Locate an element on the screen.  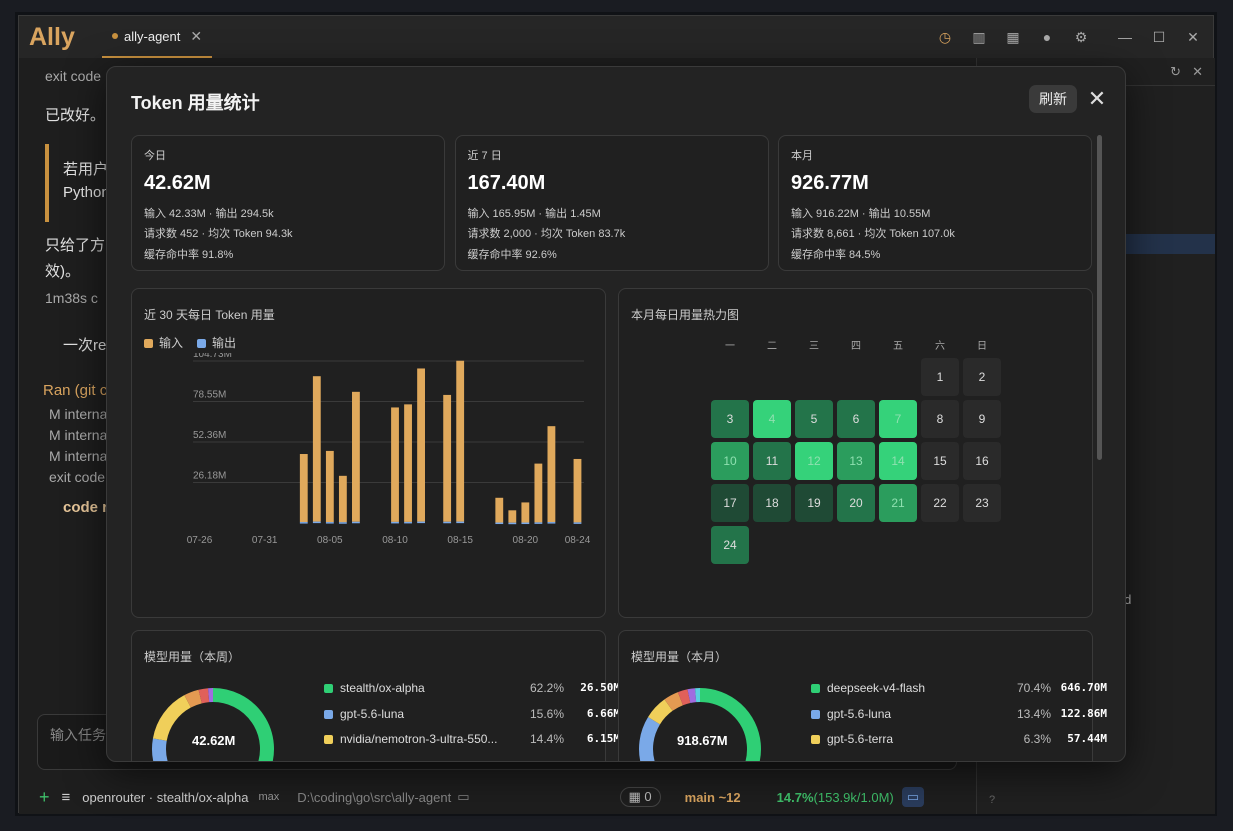
heatmap-day: 6 is located at coordinates (856, 419).